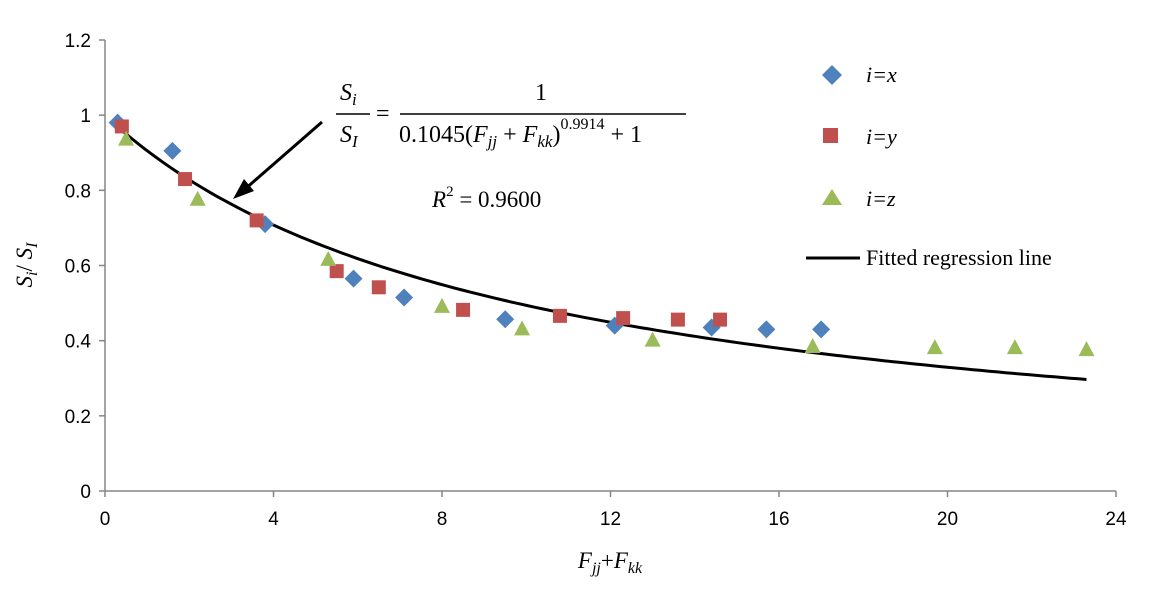 This screenshot has height=597, width=1156. I want to click on annotation-arrowhead, so click(243, 189).